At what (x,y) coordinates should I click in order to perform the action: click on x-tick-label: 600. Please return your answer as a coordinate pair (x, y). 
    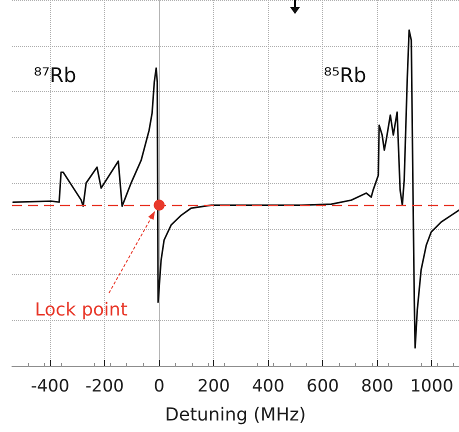
    Looking at the image, I should click on (322, 386).